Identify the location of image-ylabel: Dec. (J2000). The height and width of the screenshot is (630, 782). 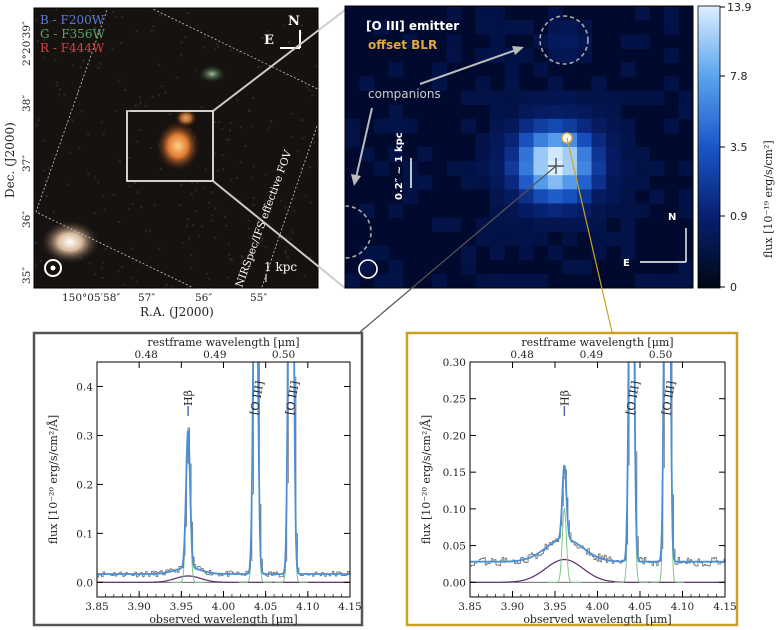
(10, 160).